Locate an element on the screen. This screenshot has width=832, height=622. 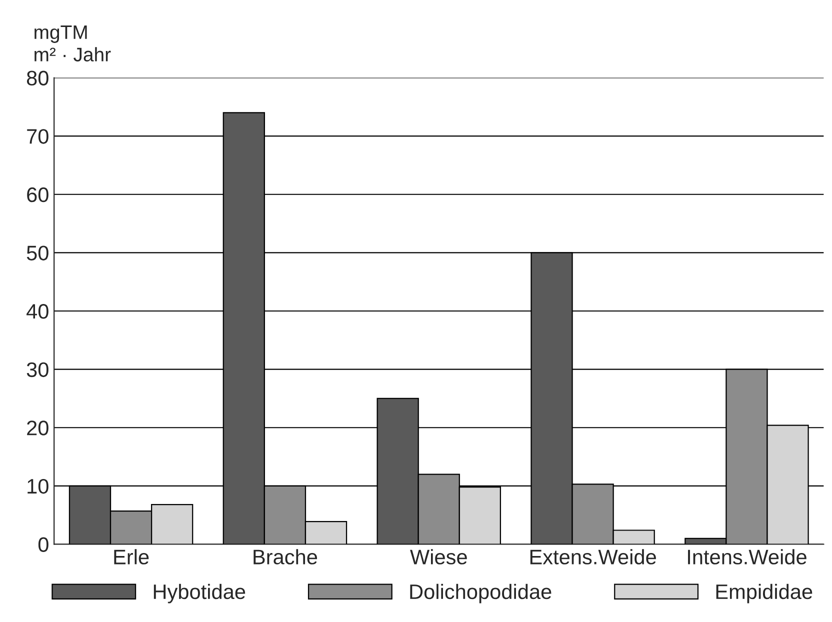
y-tick-label: 20 is located at coordinates (37, 428).